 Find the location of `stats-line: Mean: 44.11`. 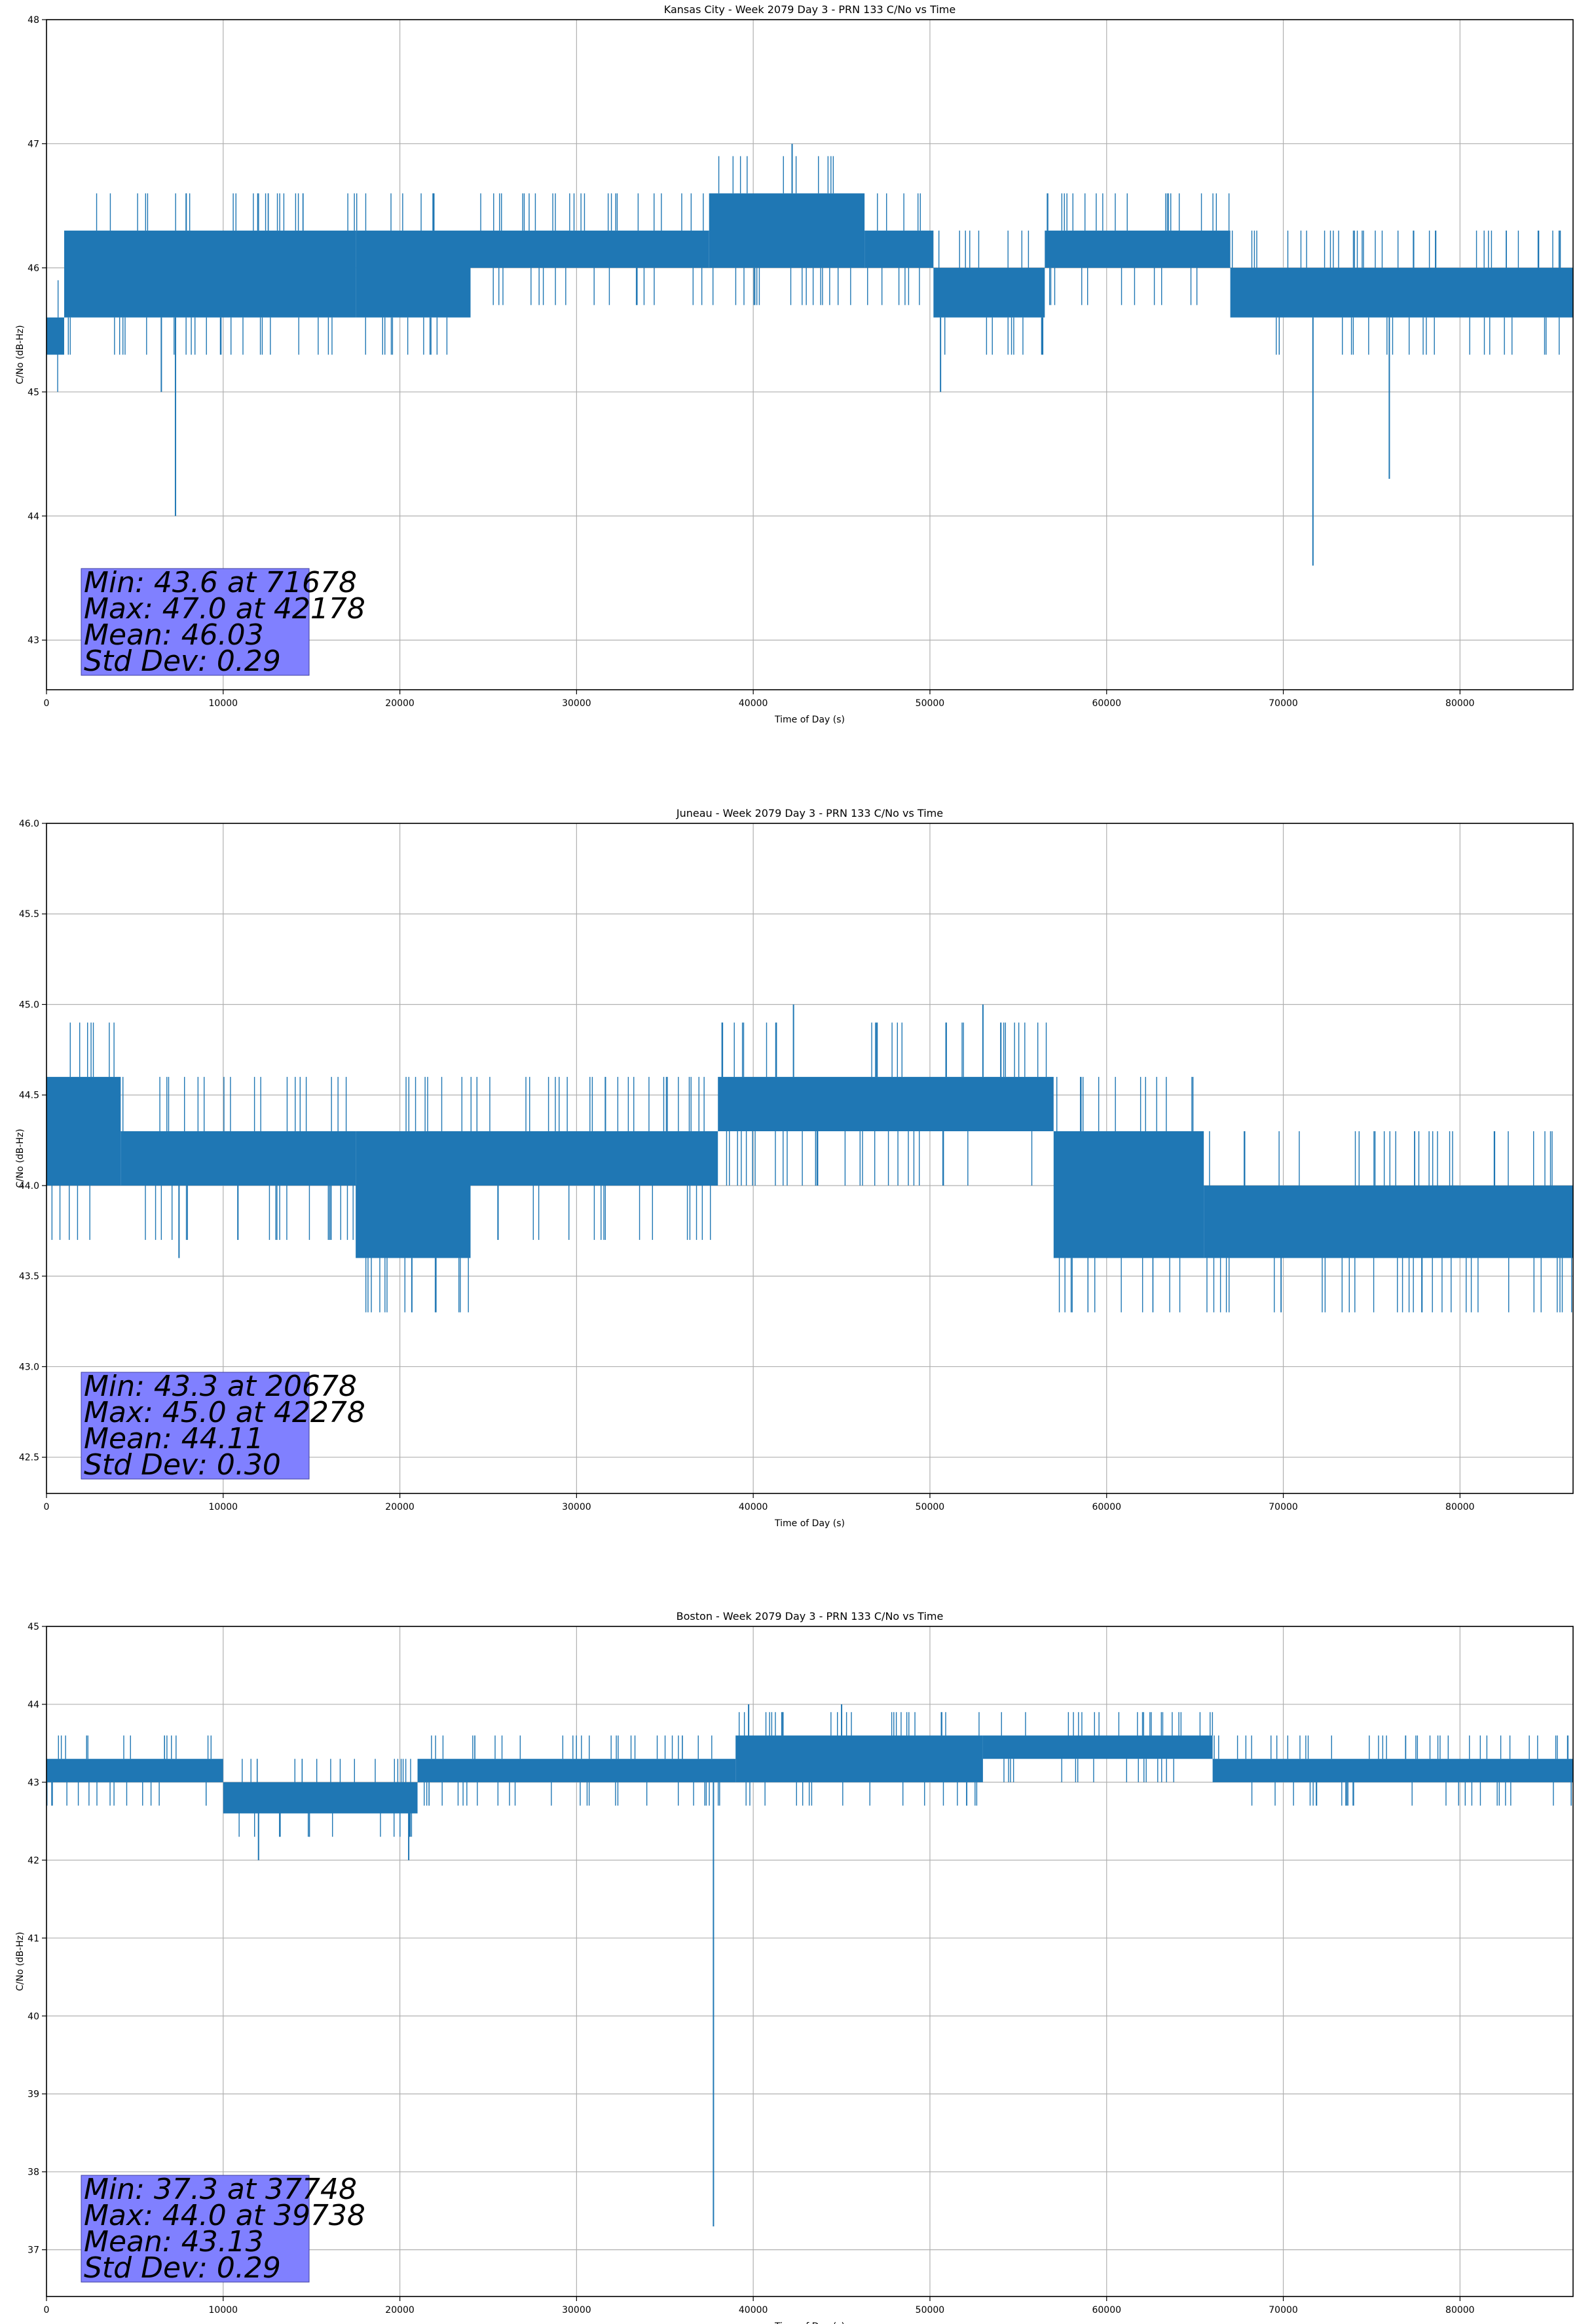

stats-line: Mean: 44.11 is located at coordinates (174, 1438).